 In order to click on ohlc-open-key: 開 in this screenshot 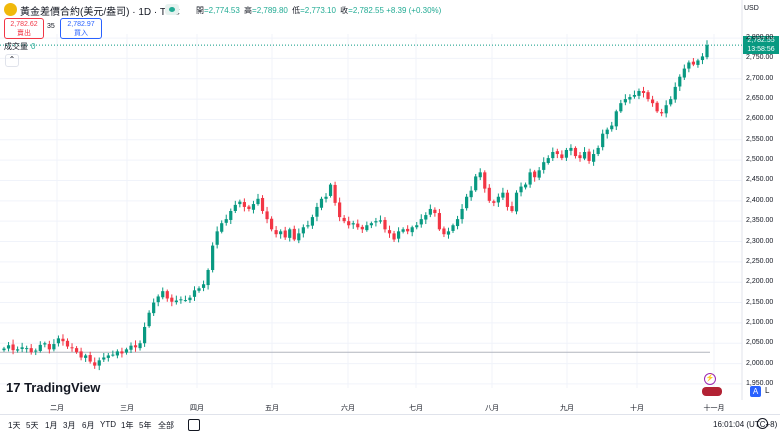, I will do `click(200, 10)`.